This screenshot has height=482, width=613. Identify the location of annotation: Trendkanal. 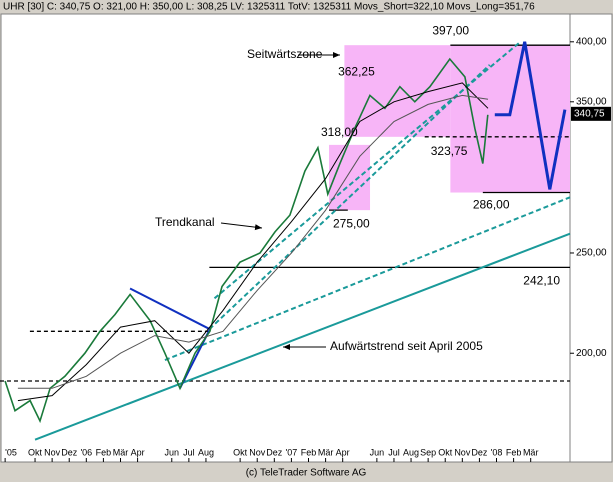
(185, 222).